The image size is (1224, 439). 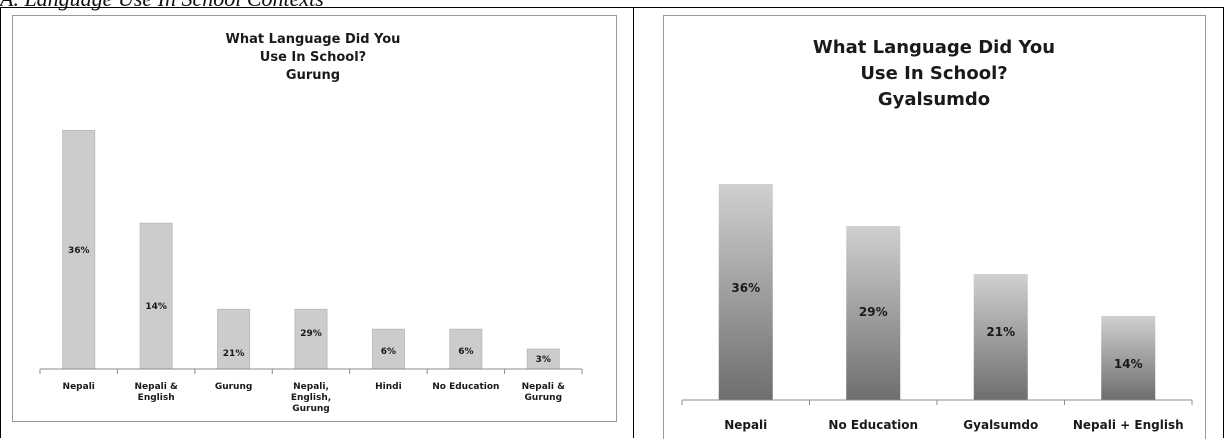 I want to click on chart-tick-label: Nepali + English, so click(x=1128, y=425).